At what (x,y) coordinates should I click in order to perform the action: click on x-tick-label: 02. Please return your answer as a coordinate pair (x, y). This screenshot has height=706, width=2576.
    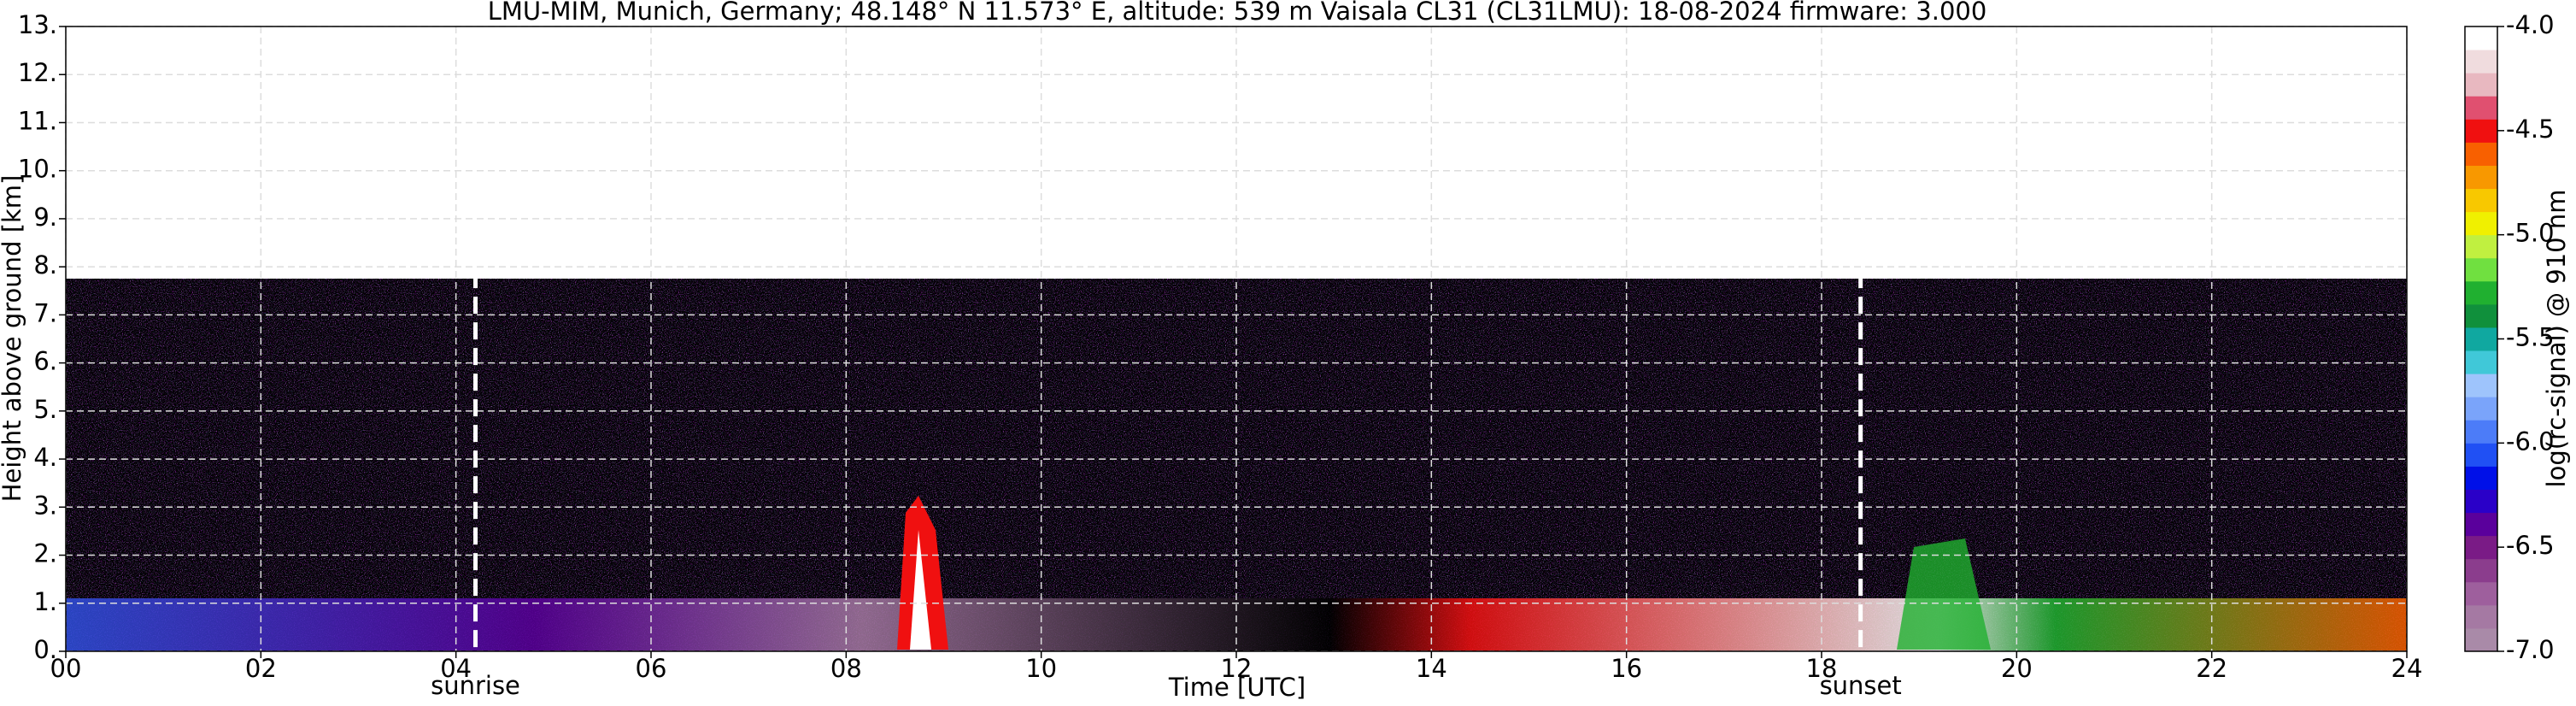
    Looking at the image, I should click on (261, 668).